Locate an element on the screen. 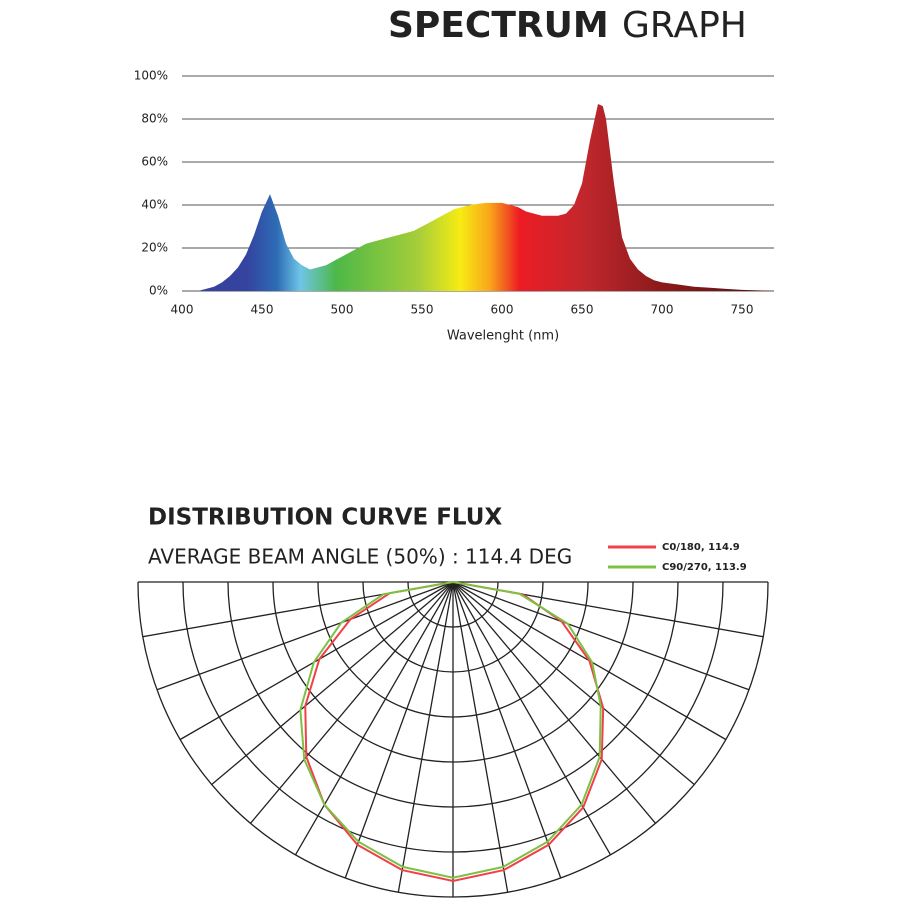 This screenshot has height=904, width=900. x-tick-label: 450 is located at coordinates (262, 310).